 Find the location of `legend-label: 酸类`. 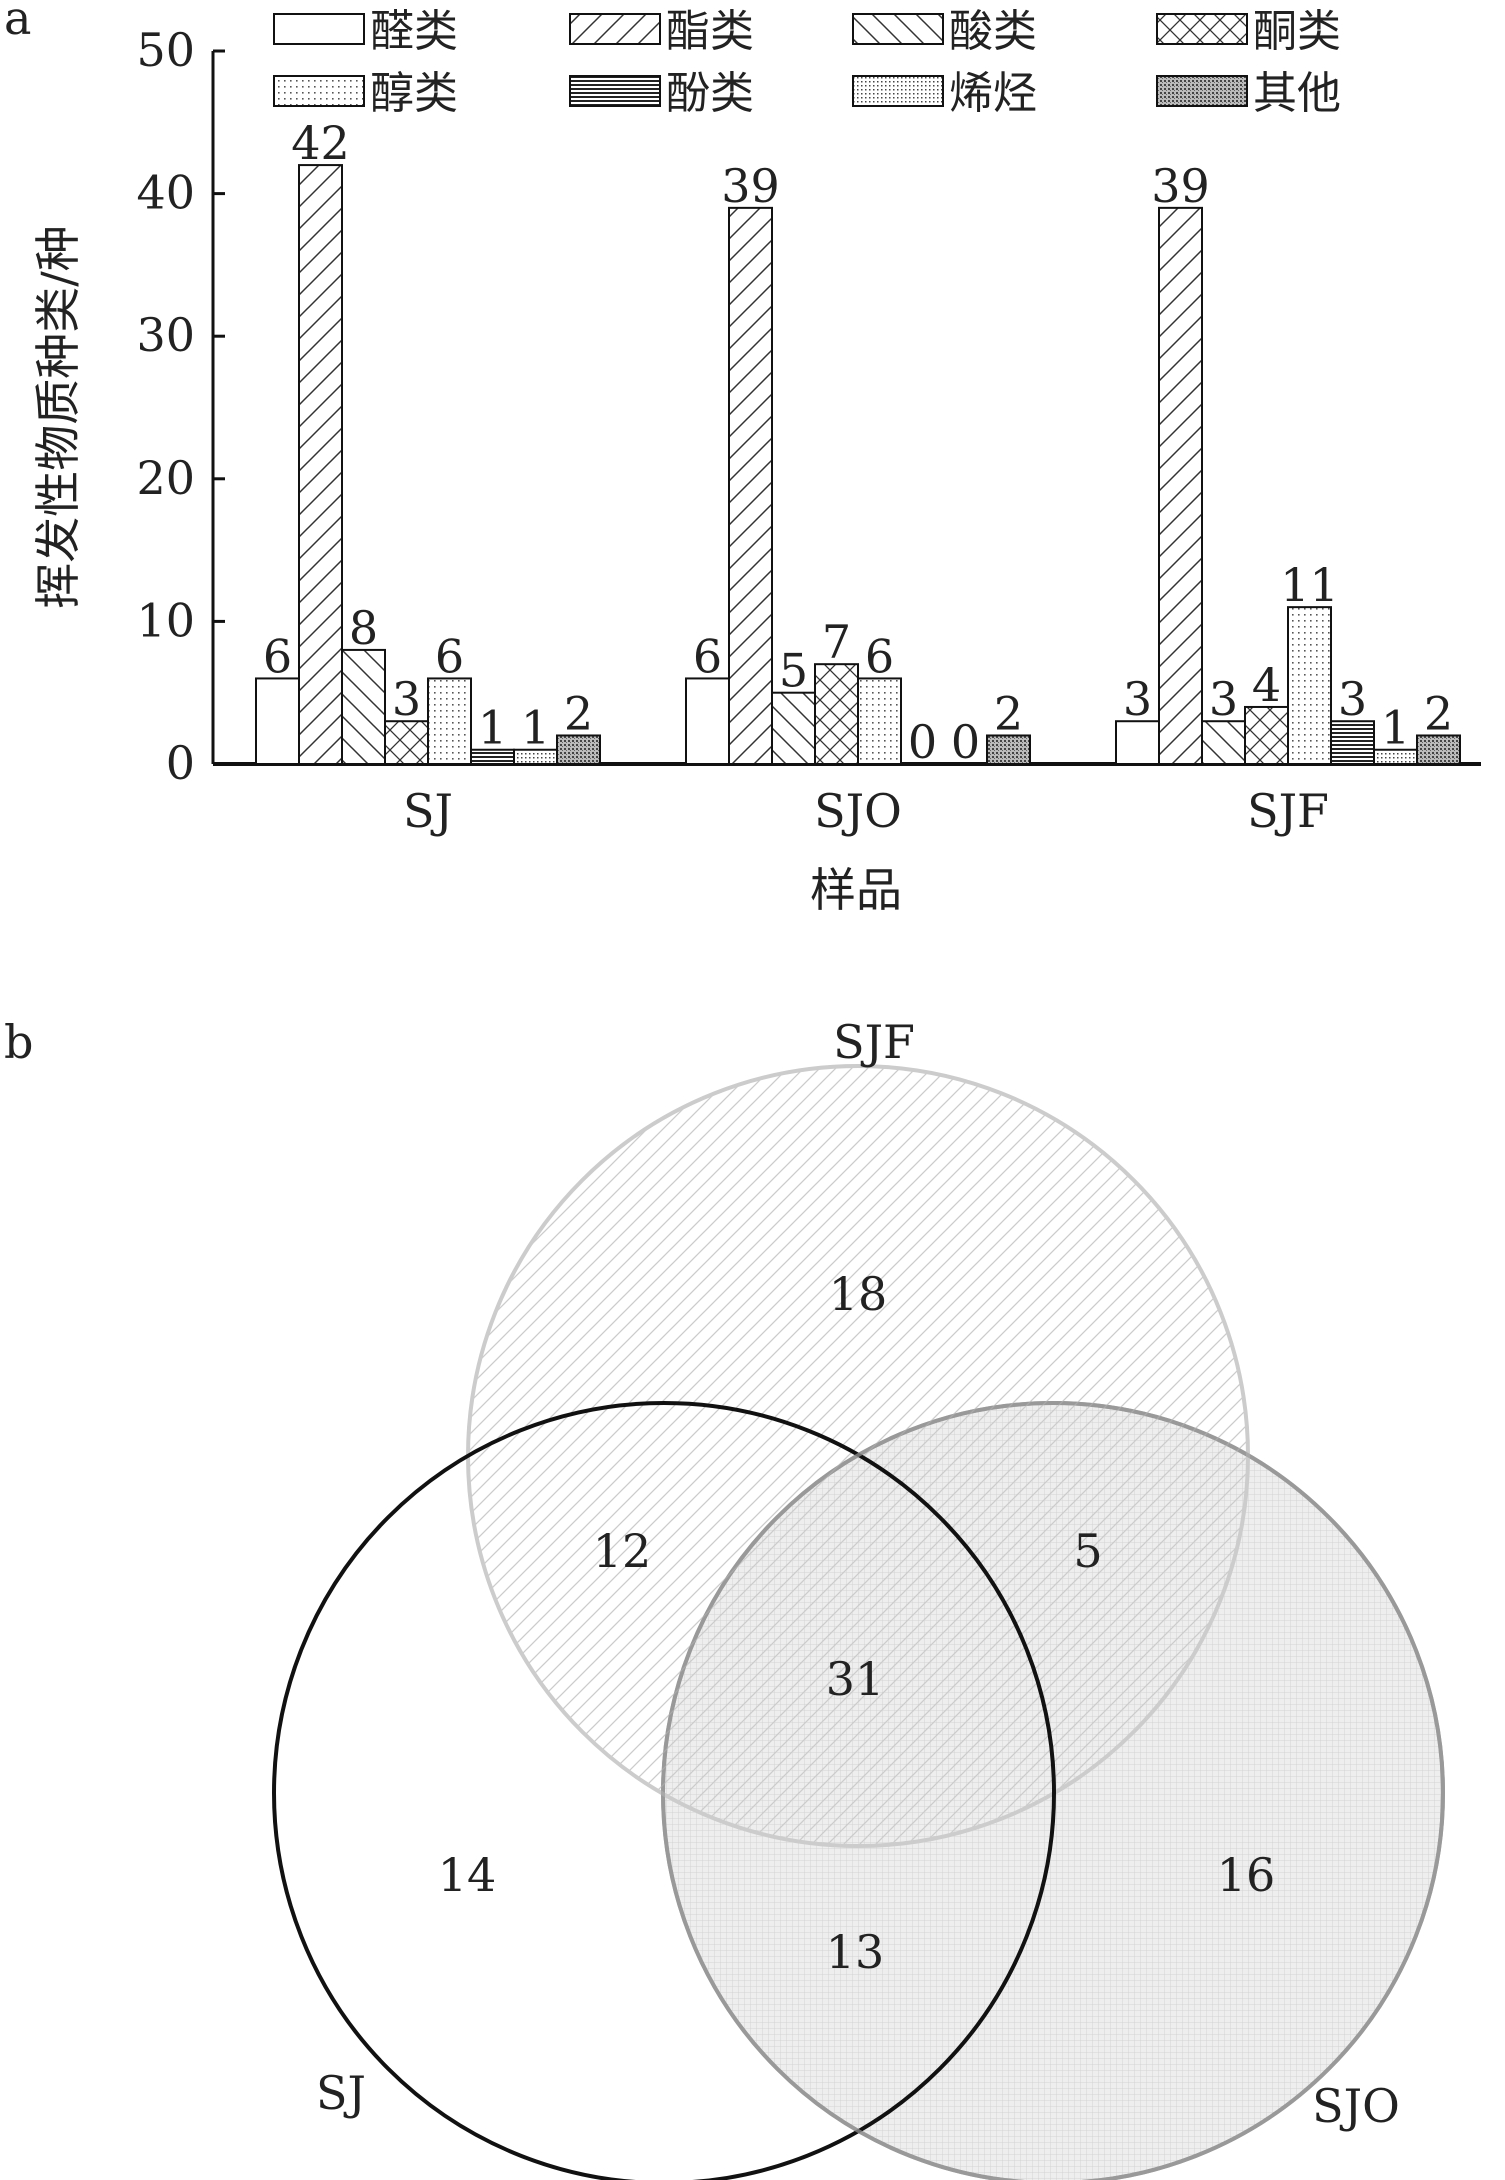

legend-label: 酸类 is located at coordinates (993, 31).